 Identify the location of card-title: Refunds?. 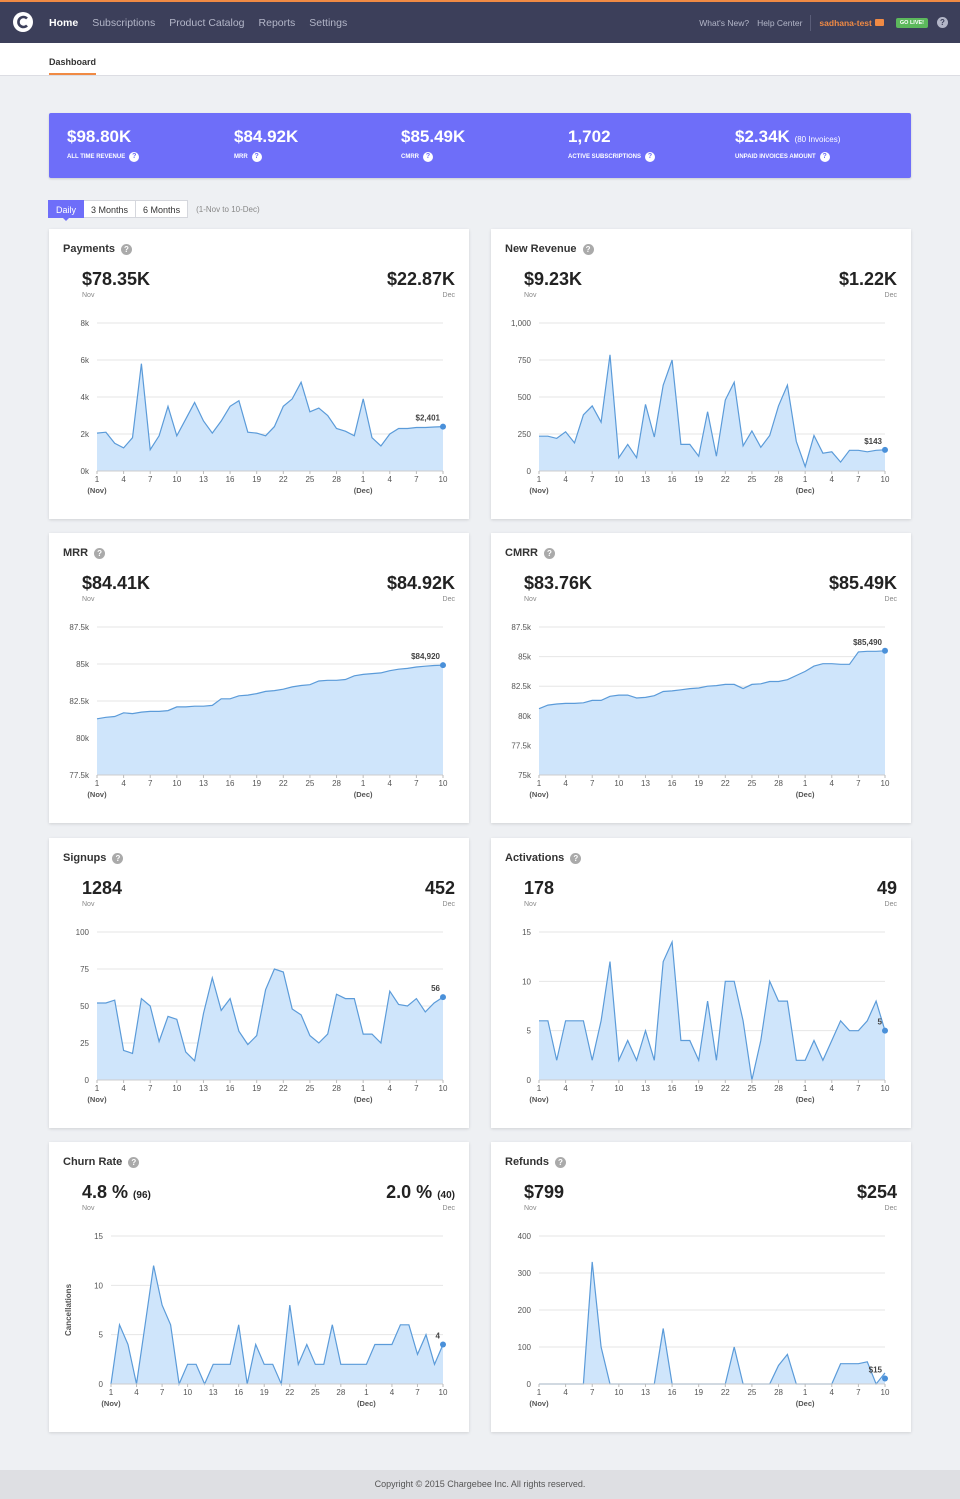
(535, 1162).